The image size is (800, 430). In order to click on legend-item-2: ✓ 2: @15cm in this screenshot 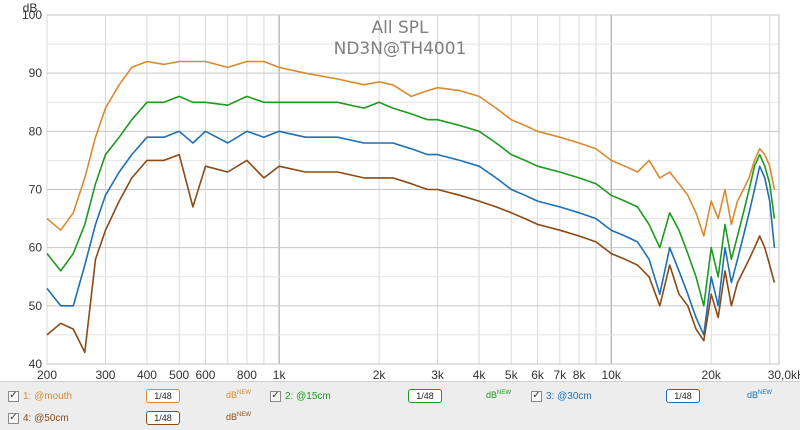, I will do `click(300, 396)`.